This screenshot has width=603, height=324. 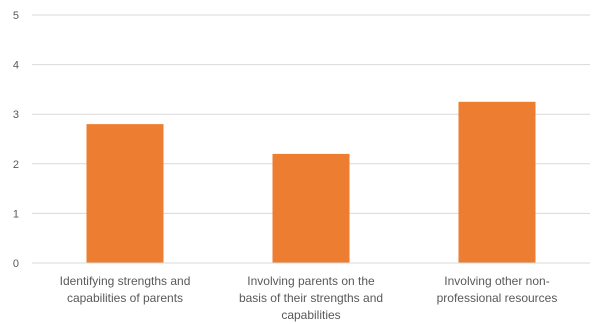 What do you see at coordinates (16, 66) in the screenshot?
I see `y-tick-label: 4` at bounding box center [16, 66].